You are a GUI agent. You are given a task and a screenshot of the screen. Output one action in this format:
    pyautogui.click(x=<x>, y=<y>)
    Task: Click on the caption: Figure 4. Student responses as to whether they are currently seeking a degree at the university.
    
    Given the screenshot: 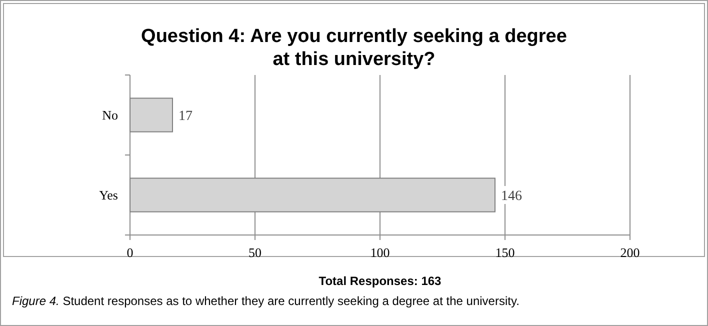 What is the action you would take?
    pyautogui.click(x=266, y=301)
    